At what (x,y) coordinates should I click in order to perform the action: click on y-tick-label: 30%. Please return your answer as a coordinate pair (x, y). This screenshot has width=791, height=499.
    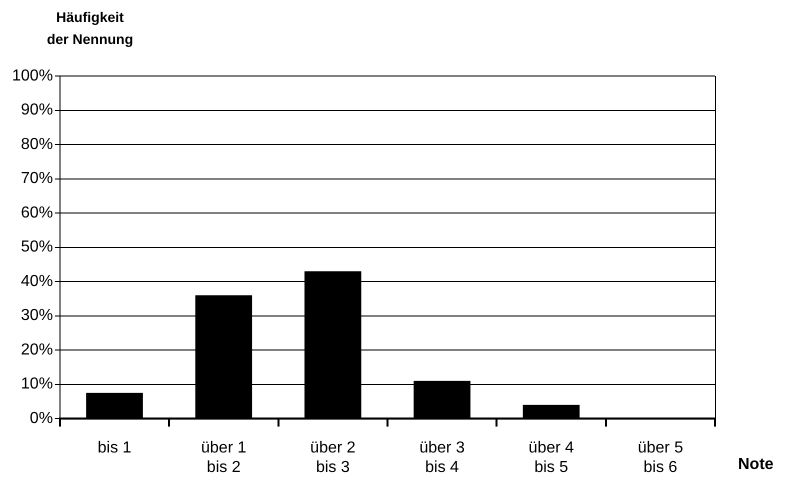
    Looking at the image, I should click on (36, 315).